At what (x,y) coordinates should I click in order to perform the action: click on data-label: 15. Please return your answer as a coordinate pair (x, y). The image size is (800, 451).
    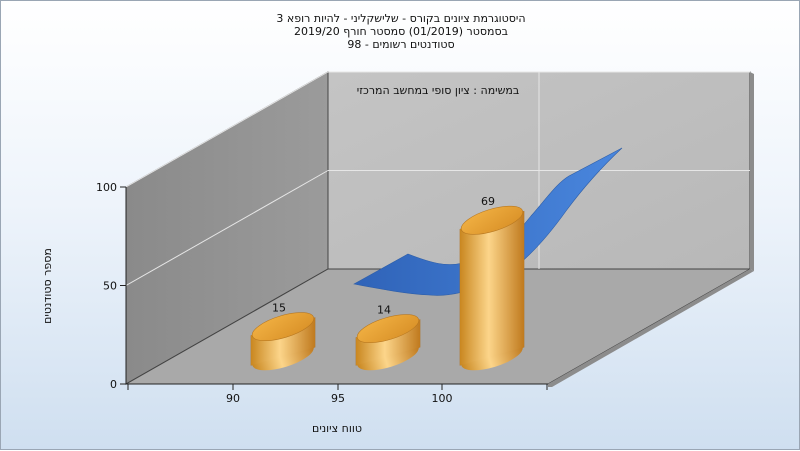
    Looking at the image, I should click on (279, 307).